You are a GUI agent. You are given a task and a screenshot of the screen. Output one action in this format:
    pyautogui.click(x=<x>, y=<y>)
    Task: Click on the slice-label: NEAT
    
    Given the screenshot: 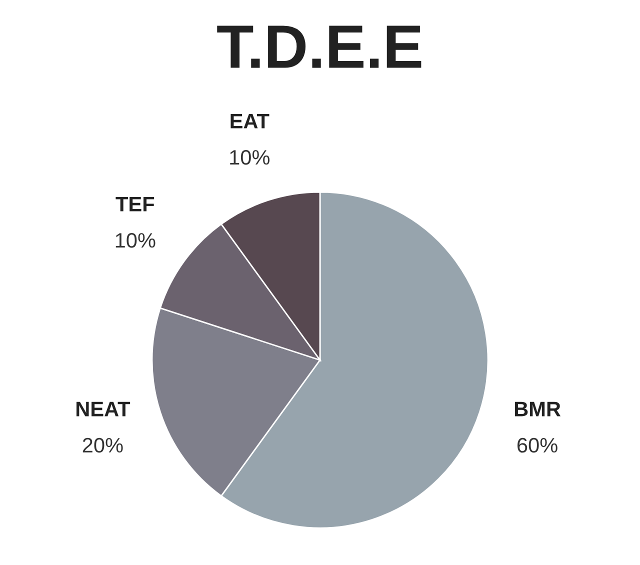 What is the action you would take?
    pyautogui.click(x=103, y=409)
    